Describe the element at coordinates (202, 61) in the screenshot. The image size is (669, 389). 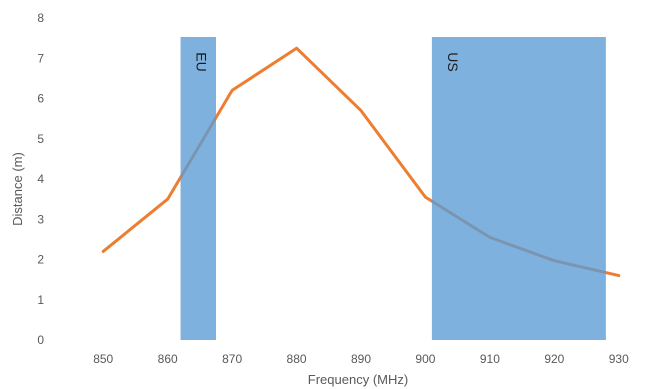
I see `band-label-eu: EU` at that location.